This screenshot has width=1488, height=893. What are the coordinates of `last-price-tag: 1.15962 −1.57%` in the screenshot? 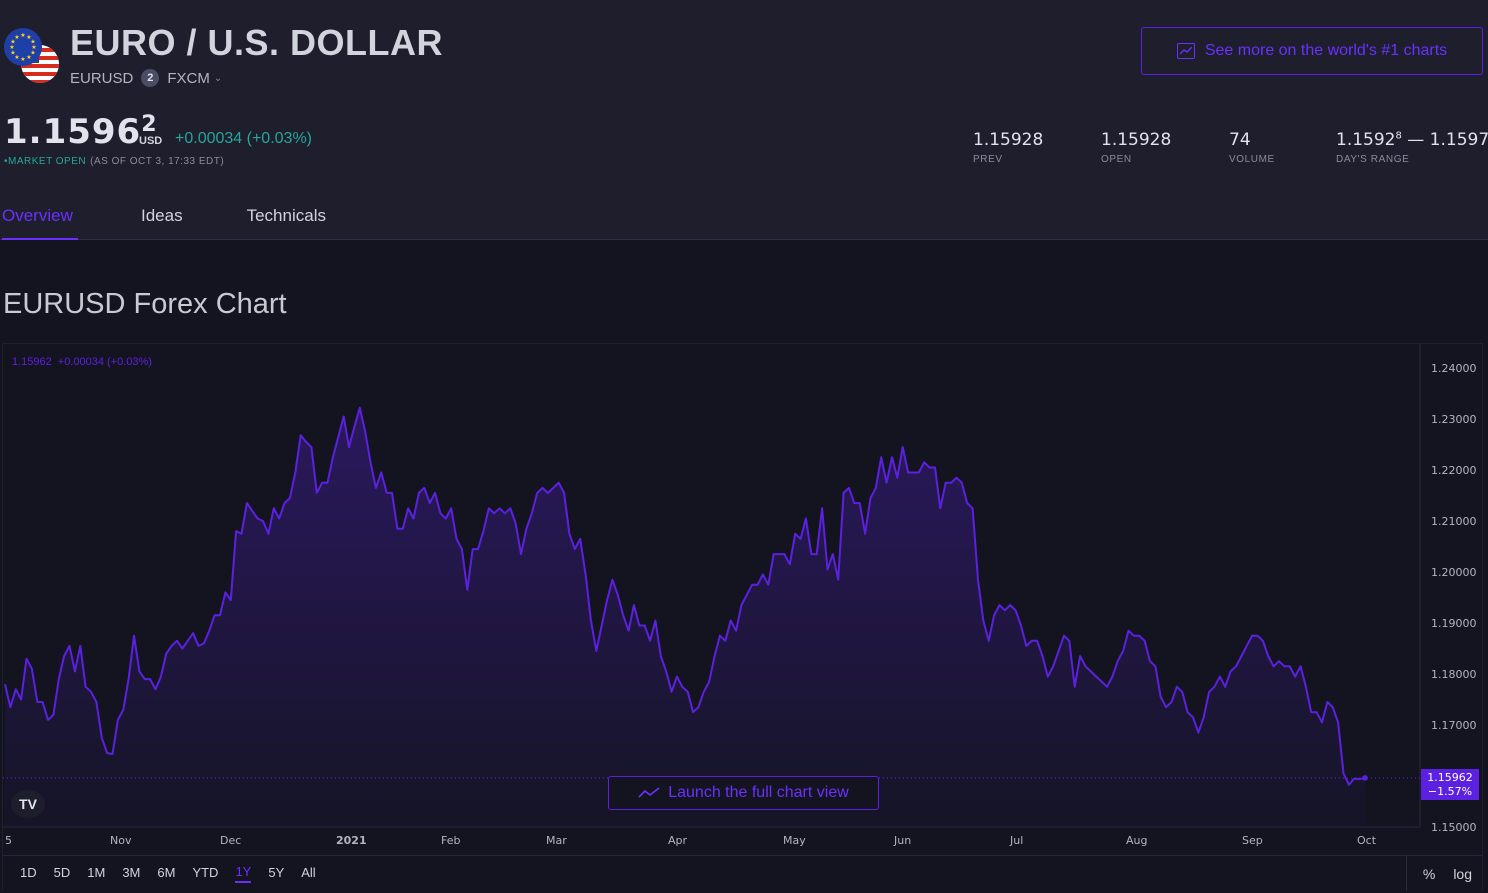 It's located at (1450, 784).